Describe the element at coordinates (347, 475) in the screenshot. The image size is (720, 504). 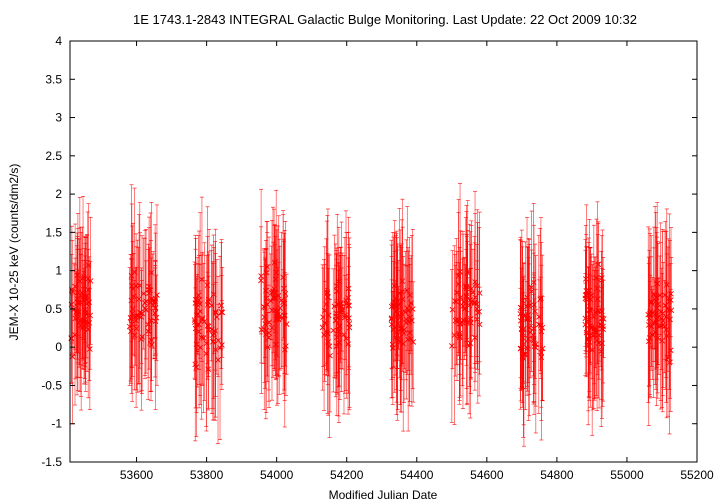
I see `x-tick-label: 54200` at that location.